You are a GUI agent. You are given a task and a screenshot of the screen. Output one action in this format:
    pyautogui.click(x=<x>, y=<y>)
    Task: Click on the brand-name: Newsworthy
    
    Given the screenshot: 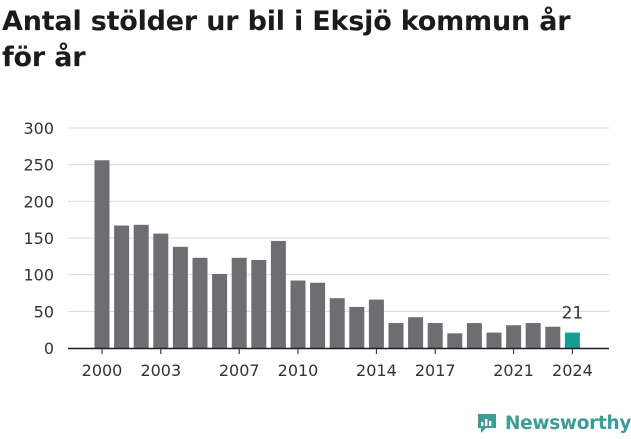 What is the action you would take?
    pyautogui.click(x=568, y=423)
    